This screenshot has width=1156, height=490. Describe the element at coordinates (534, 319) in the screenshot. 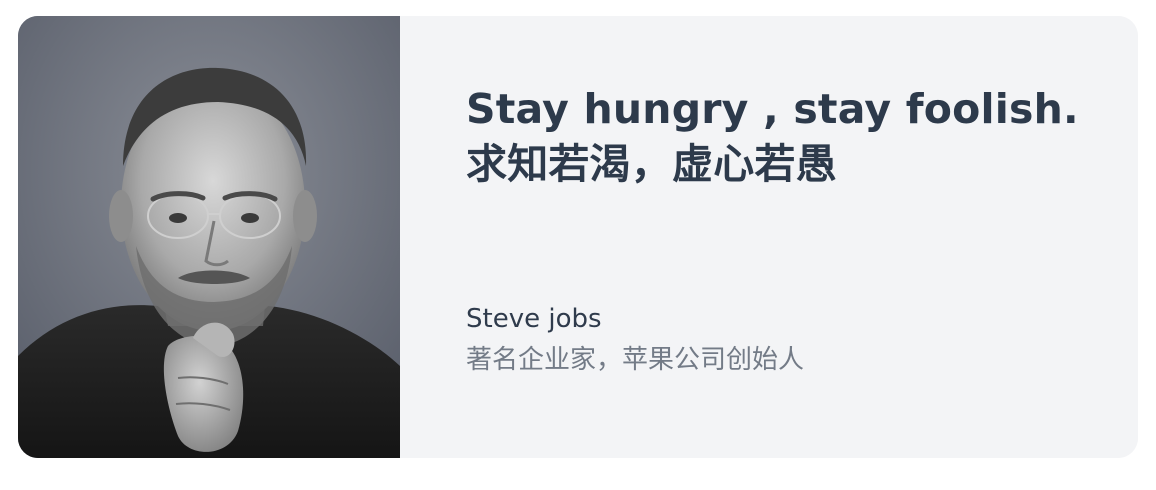

I see `author-name: Steve jobs` at that location.